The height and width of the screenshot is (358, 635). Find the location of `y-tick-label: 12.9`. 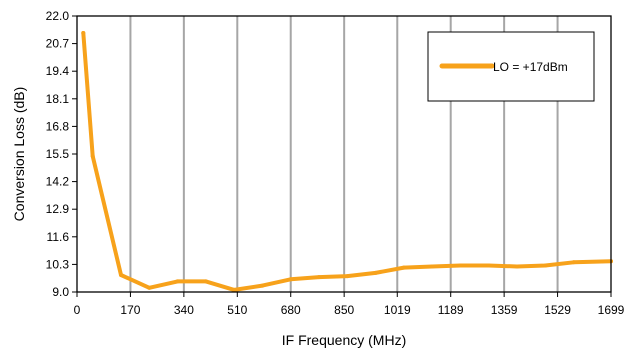

y-tick-label: 12.9 is located at coordinates (58, 209).